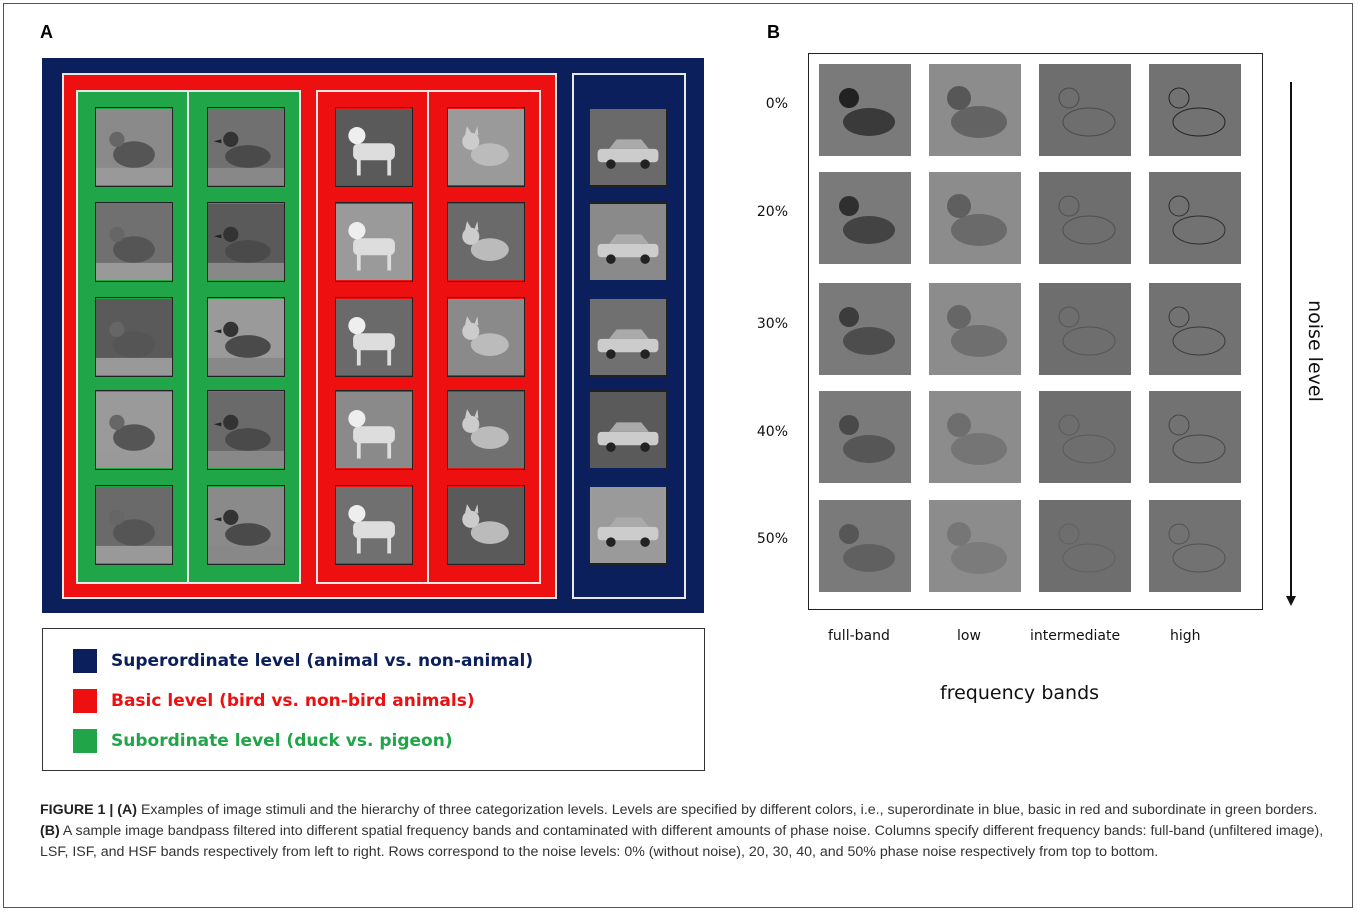 Image resolution: width=1358 pixels, height=914 pixels. I want to click on noise-arrow-head, so click(1291, 601).